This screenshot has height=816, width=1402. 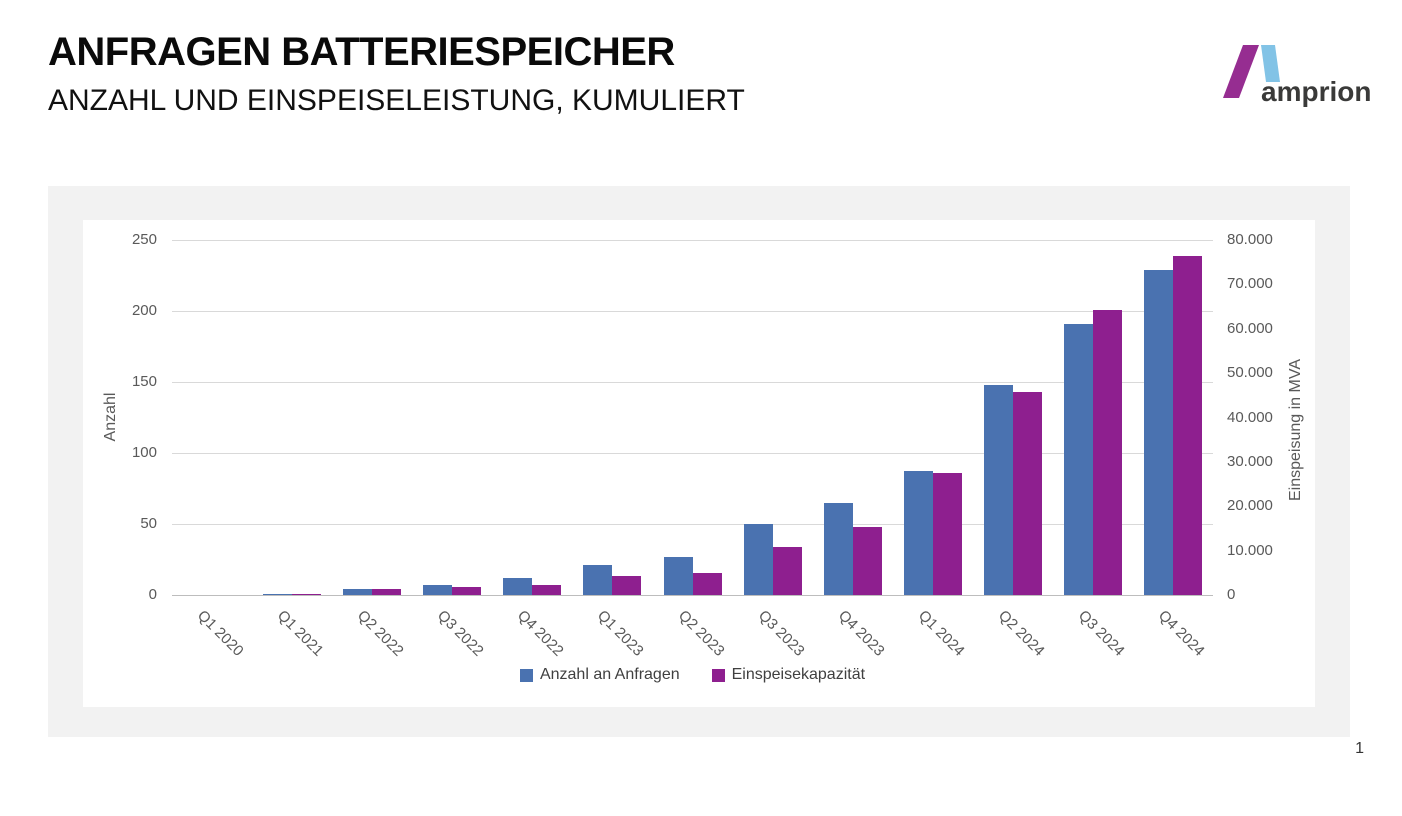 What do you see at coordinates (701, 633) in the screenshot?
I see `x-axis-tick-label: Q2 2023` at bounding box center [701, 633].